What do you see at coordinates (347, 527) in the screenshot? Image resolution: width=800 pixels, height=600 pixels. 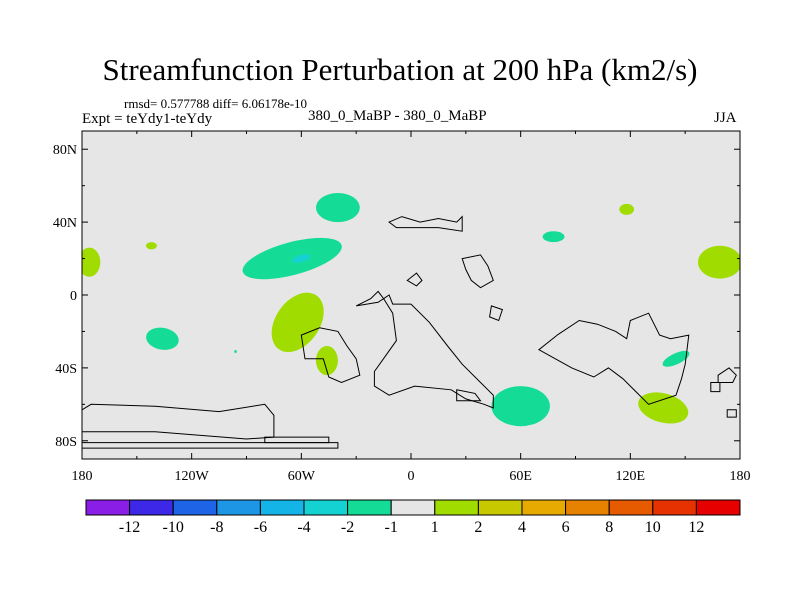 I see `colorbar-label: -2` at bounding box center [347, 527].